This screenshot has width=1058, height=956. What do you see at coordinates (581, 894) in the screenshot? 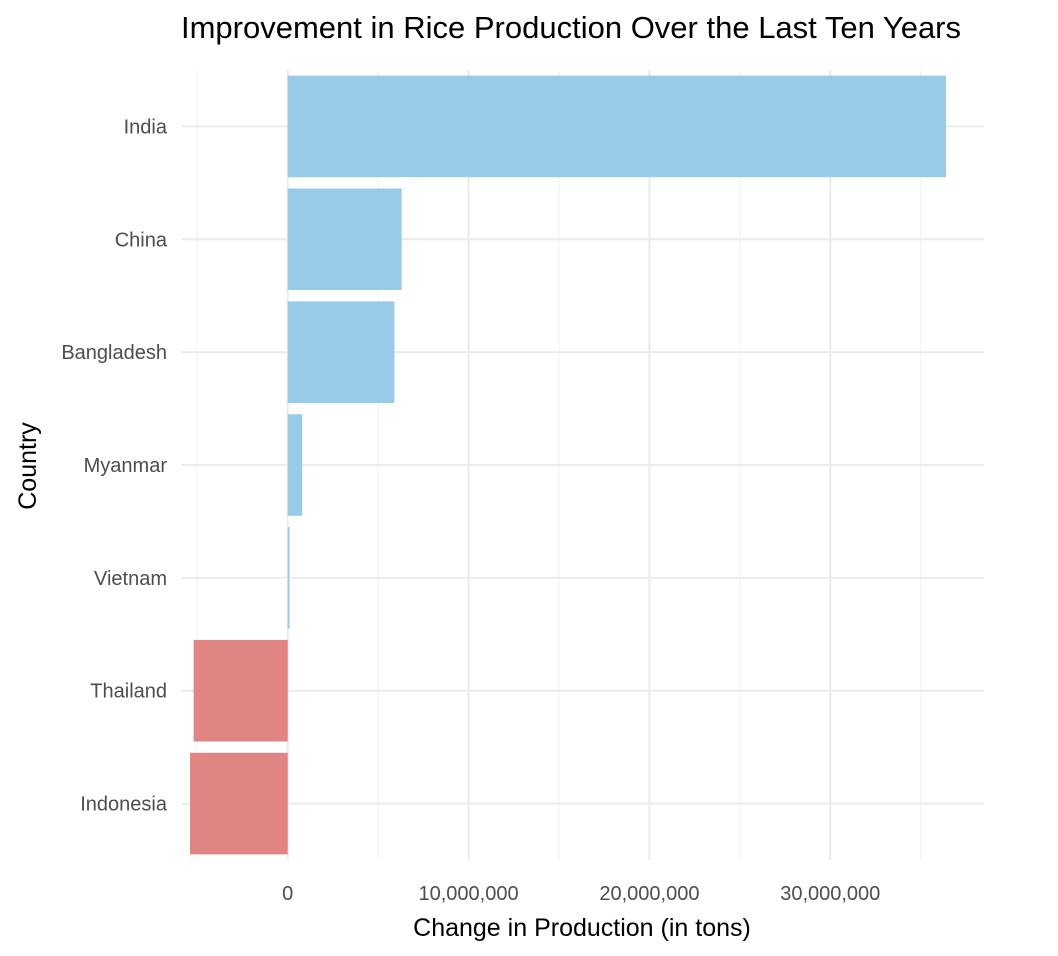
I see `x-tick-labels: 0 10,000,000 20,000,000 30,000,000` at bounding box center [581, 894].